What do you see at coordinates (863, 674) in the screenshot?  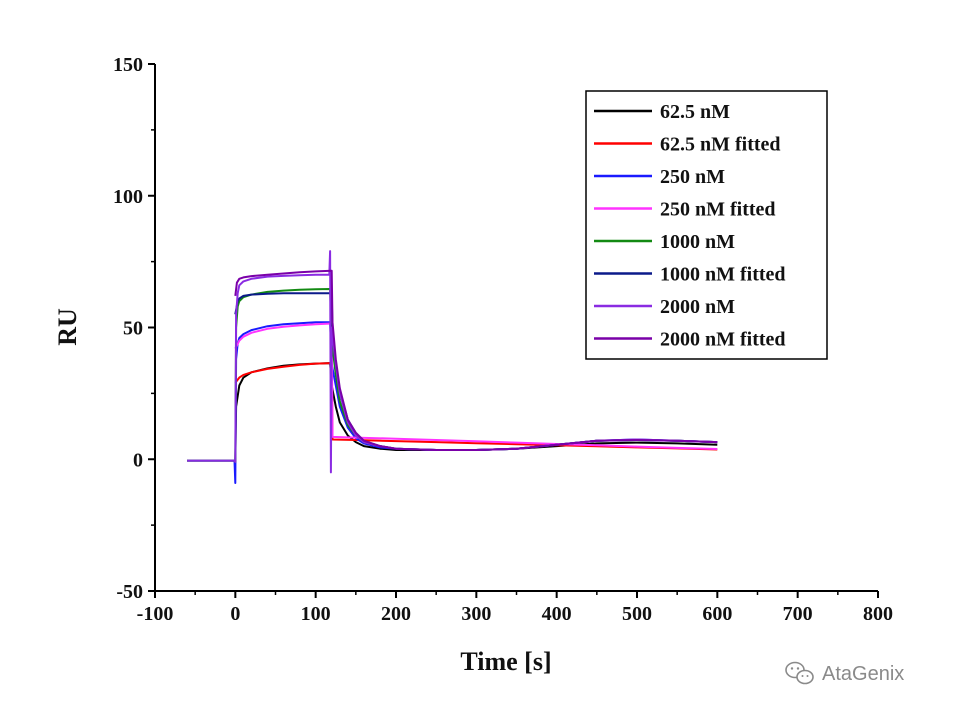 I see `watermark-text: AtaGenix` at bounding box center [863, 674].